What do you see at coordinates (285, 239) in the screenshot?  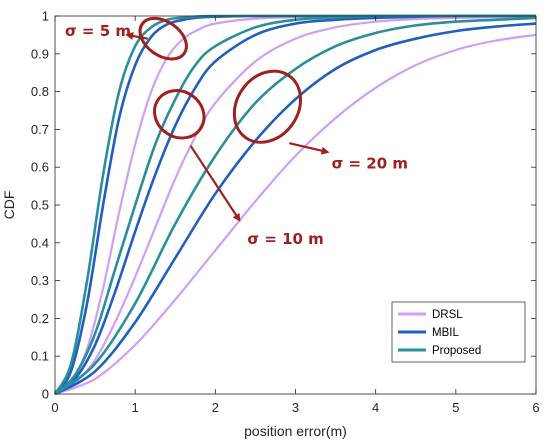 I see `annotation-label: σ = 10 m` at bounding box center [285, 239].